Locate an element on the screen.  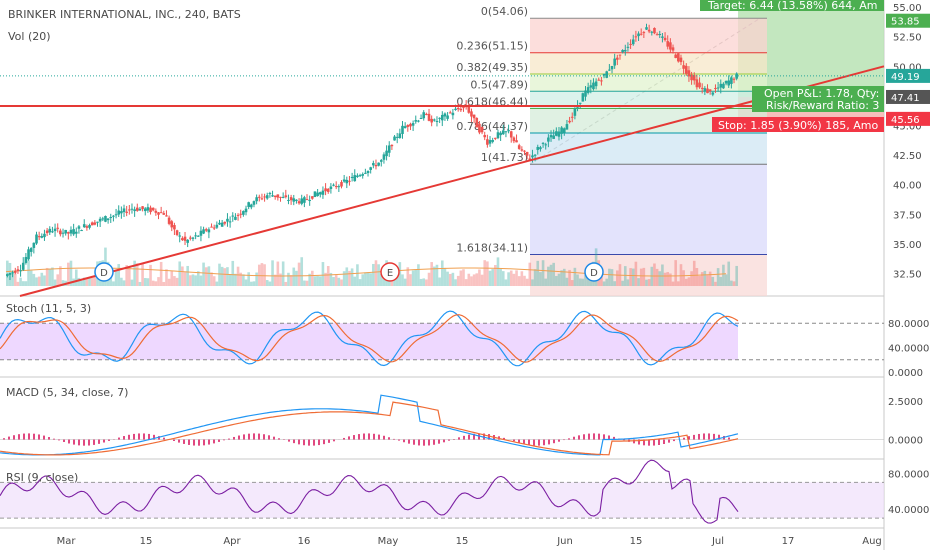
target-price-tag: 53.85 is located at coordinates (908, 20).